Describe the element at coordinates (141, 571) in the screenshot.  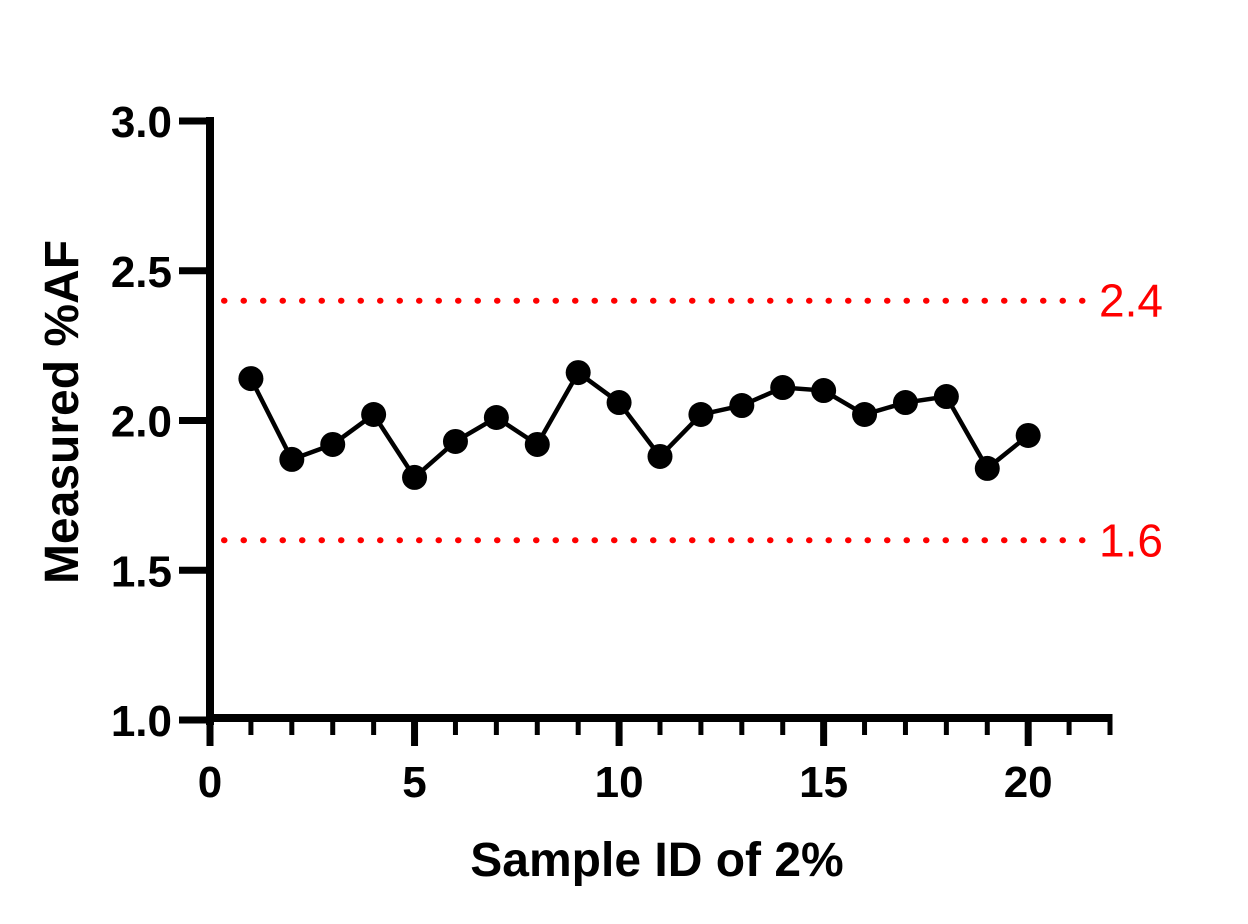
I see `y-tick-label: 1.5` at that location.